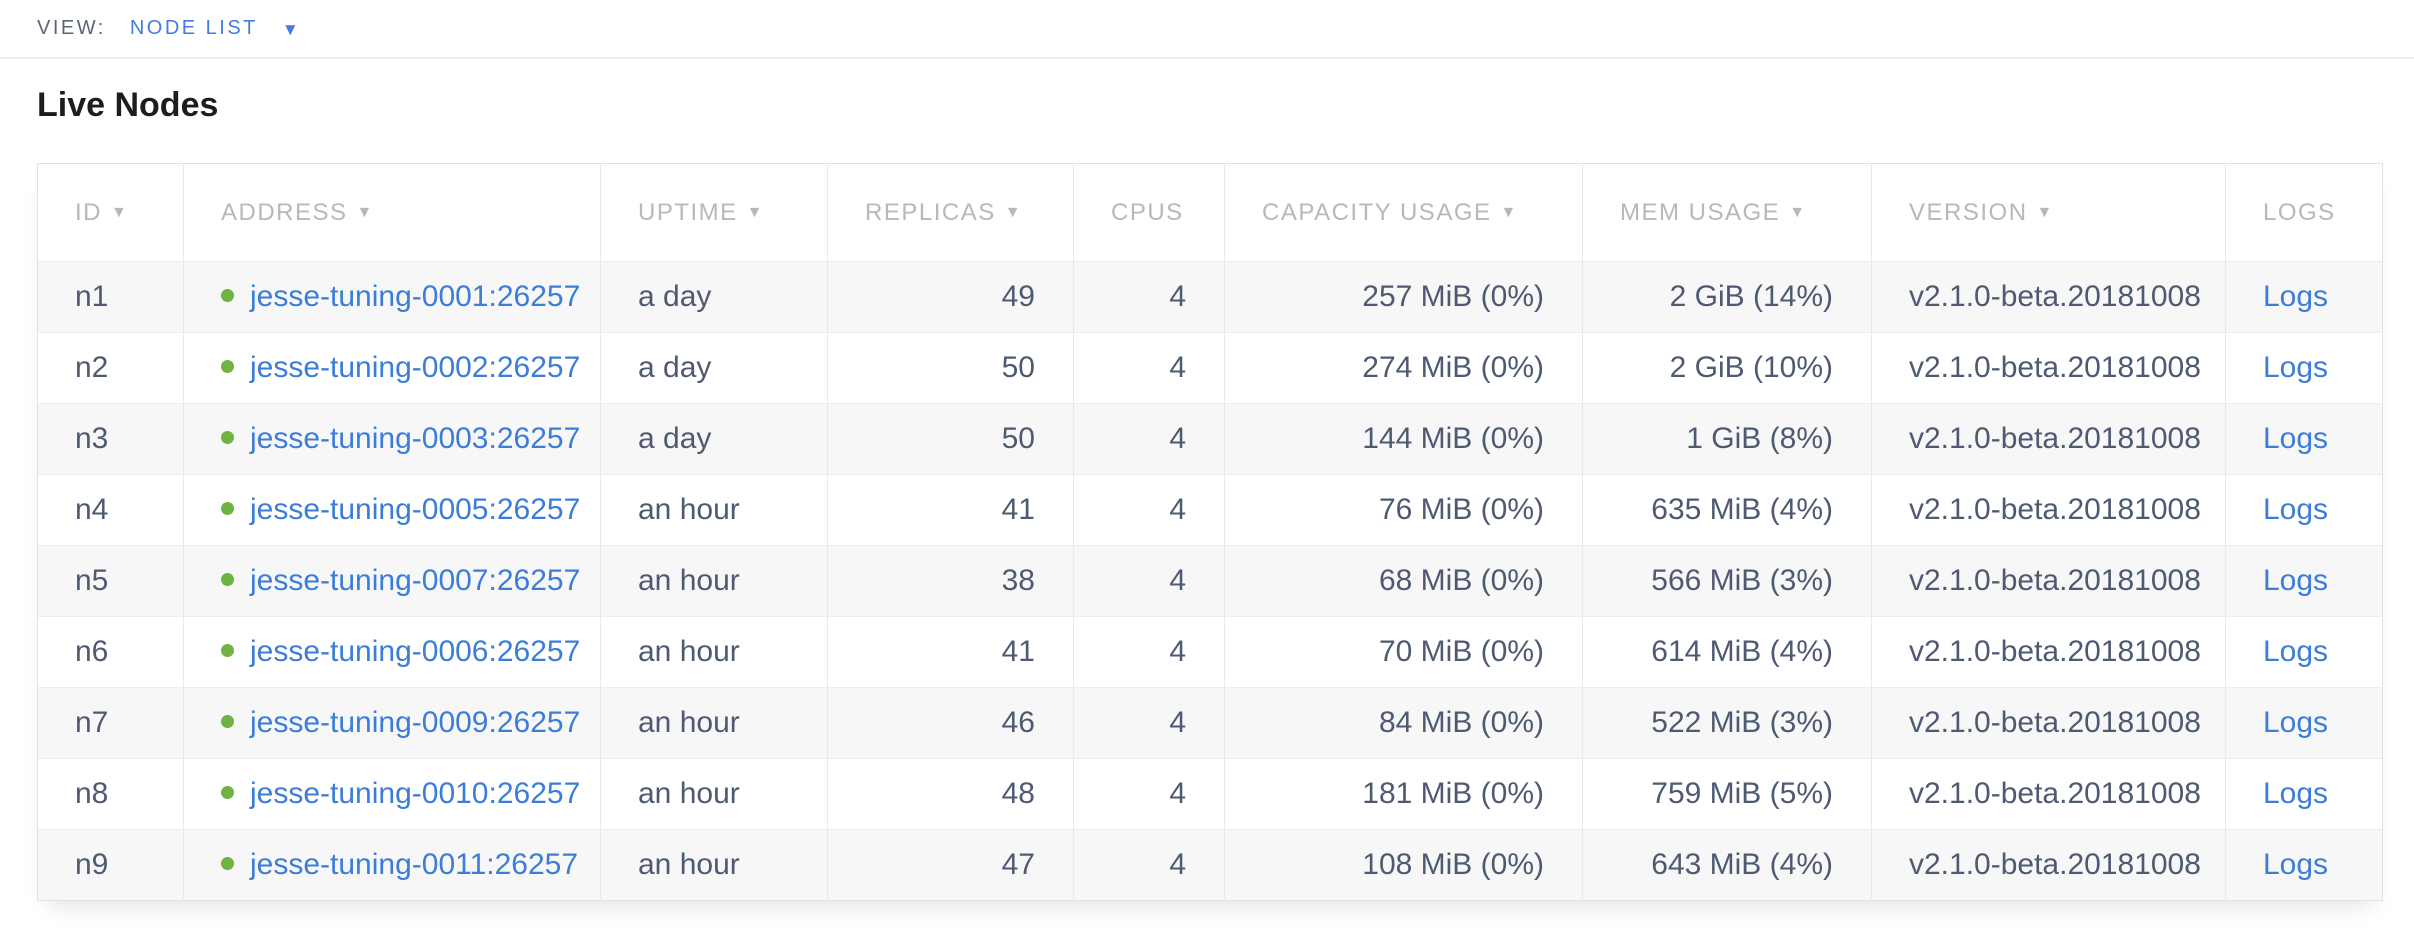 This screenshot has height=948, width=2414. Describe the element at coordinates (1207, 29) in the screenshot. I see `view-selector-bar: VIEW: NODE LIST ▼` at that location.